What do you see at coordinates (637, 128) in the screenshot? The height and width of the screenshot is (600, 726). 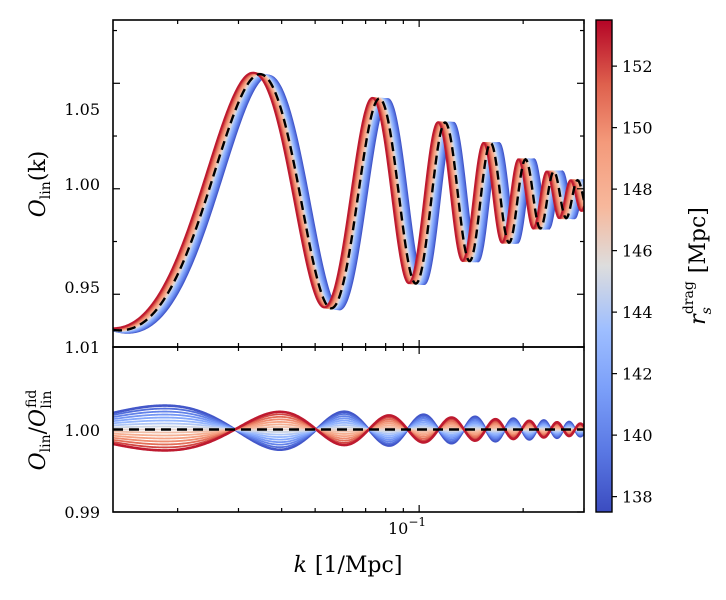 I see `colorbar-tick-label-1: 150` at bounding box center [637, 128].